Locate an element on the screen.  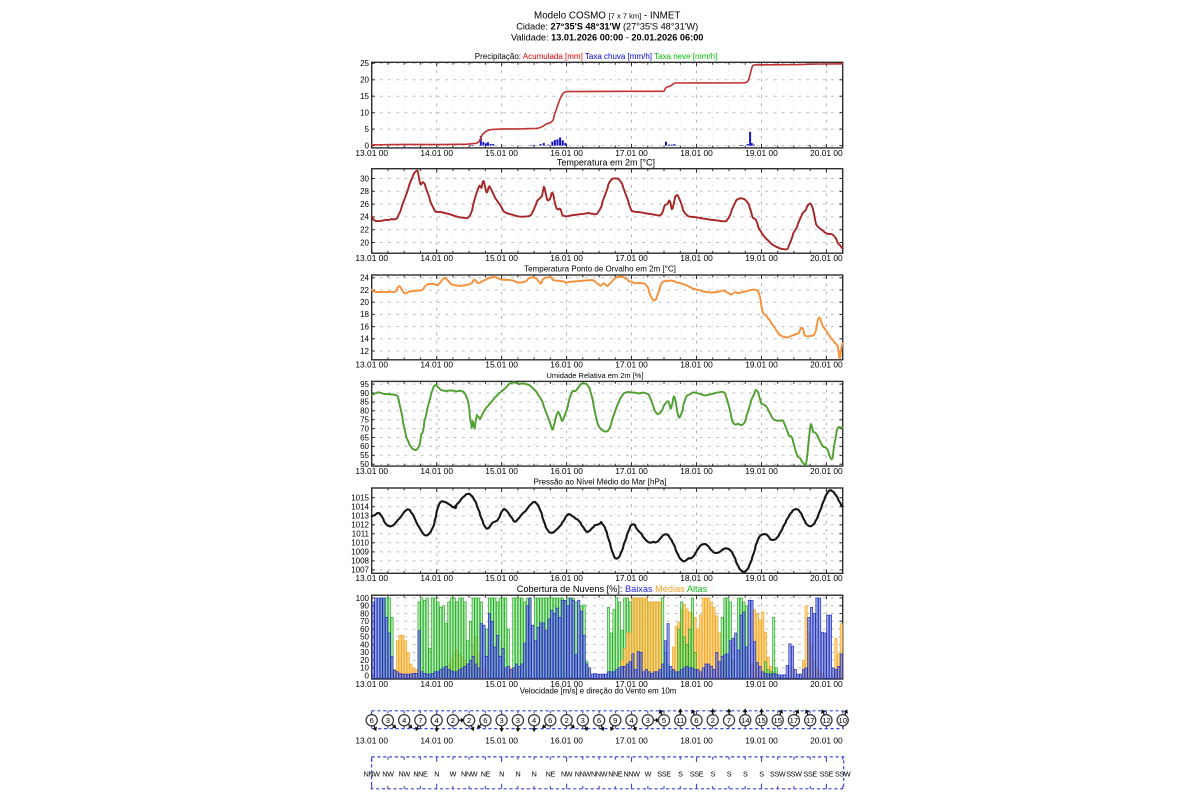
svg-text: 1015 is located at coordinates (360, 498).